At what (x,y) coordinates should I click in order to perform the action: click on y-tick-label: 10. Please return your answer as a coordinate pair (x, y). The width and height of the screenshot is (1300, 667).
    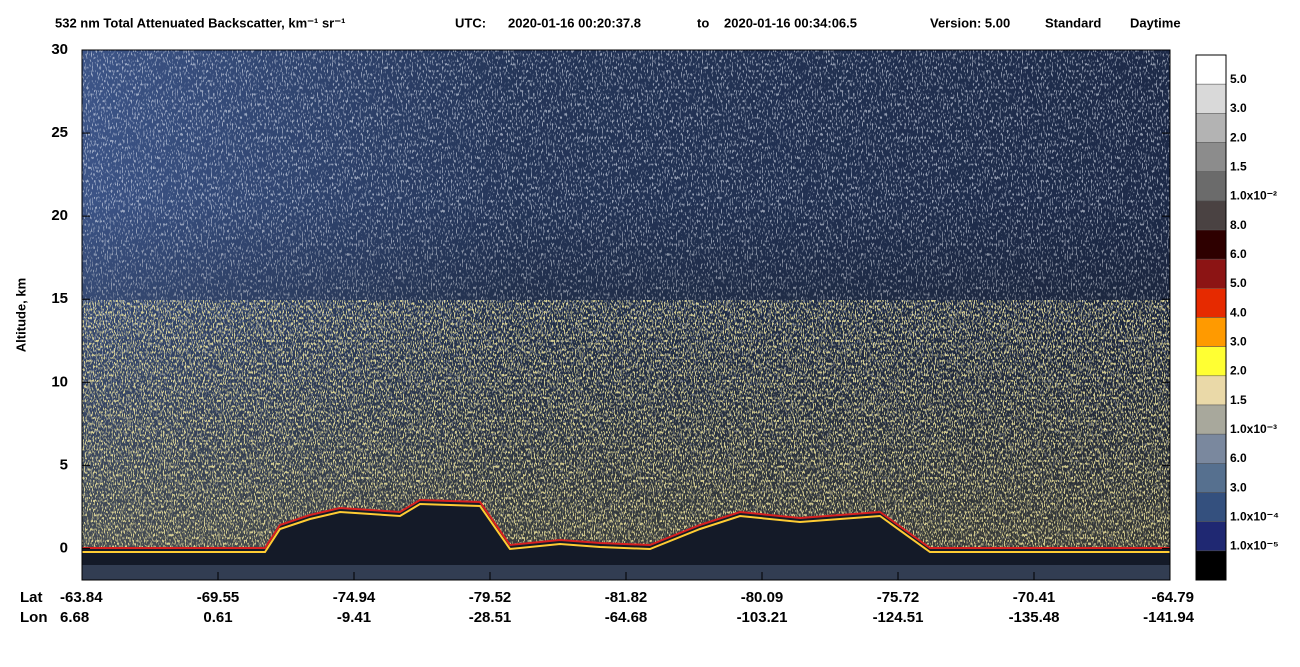
    Looking at the image, I should click on (59, 381).